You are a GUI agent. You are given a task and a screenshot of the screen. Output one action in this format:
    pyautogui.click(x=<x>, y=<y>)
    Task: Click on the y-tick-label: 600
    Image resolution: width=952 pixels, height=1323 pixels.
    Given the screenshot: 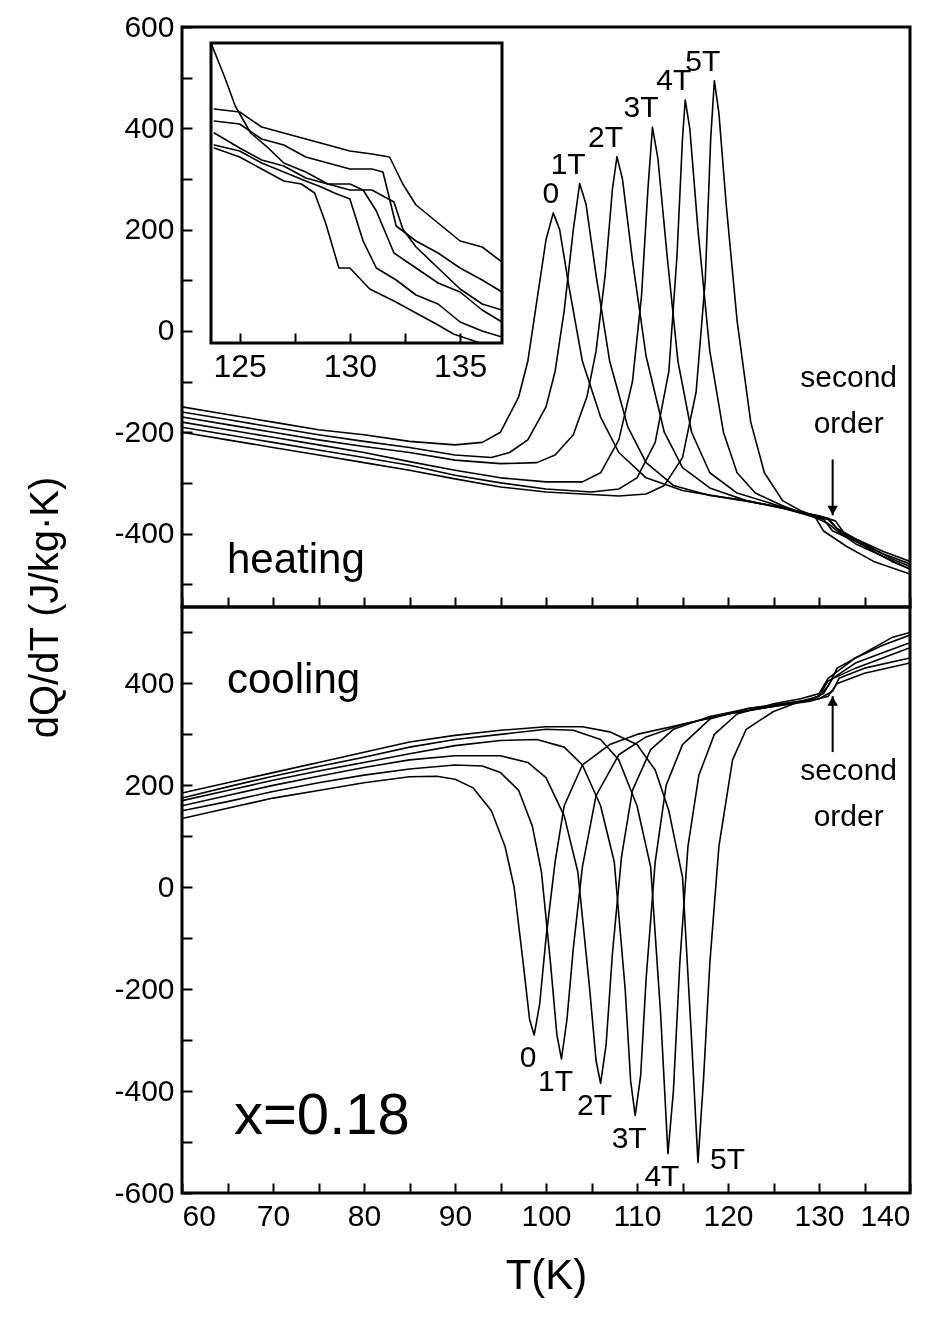 What is the action you would take?
    pyautogui.click(x=149, y=26)
    